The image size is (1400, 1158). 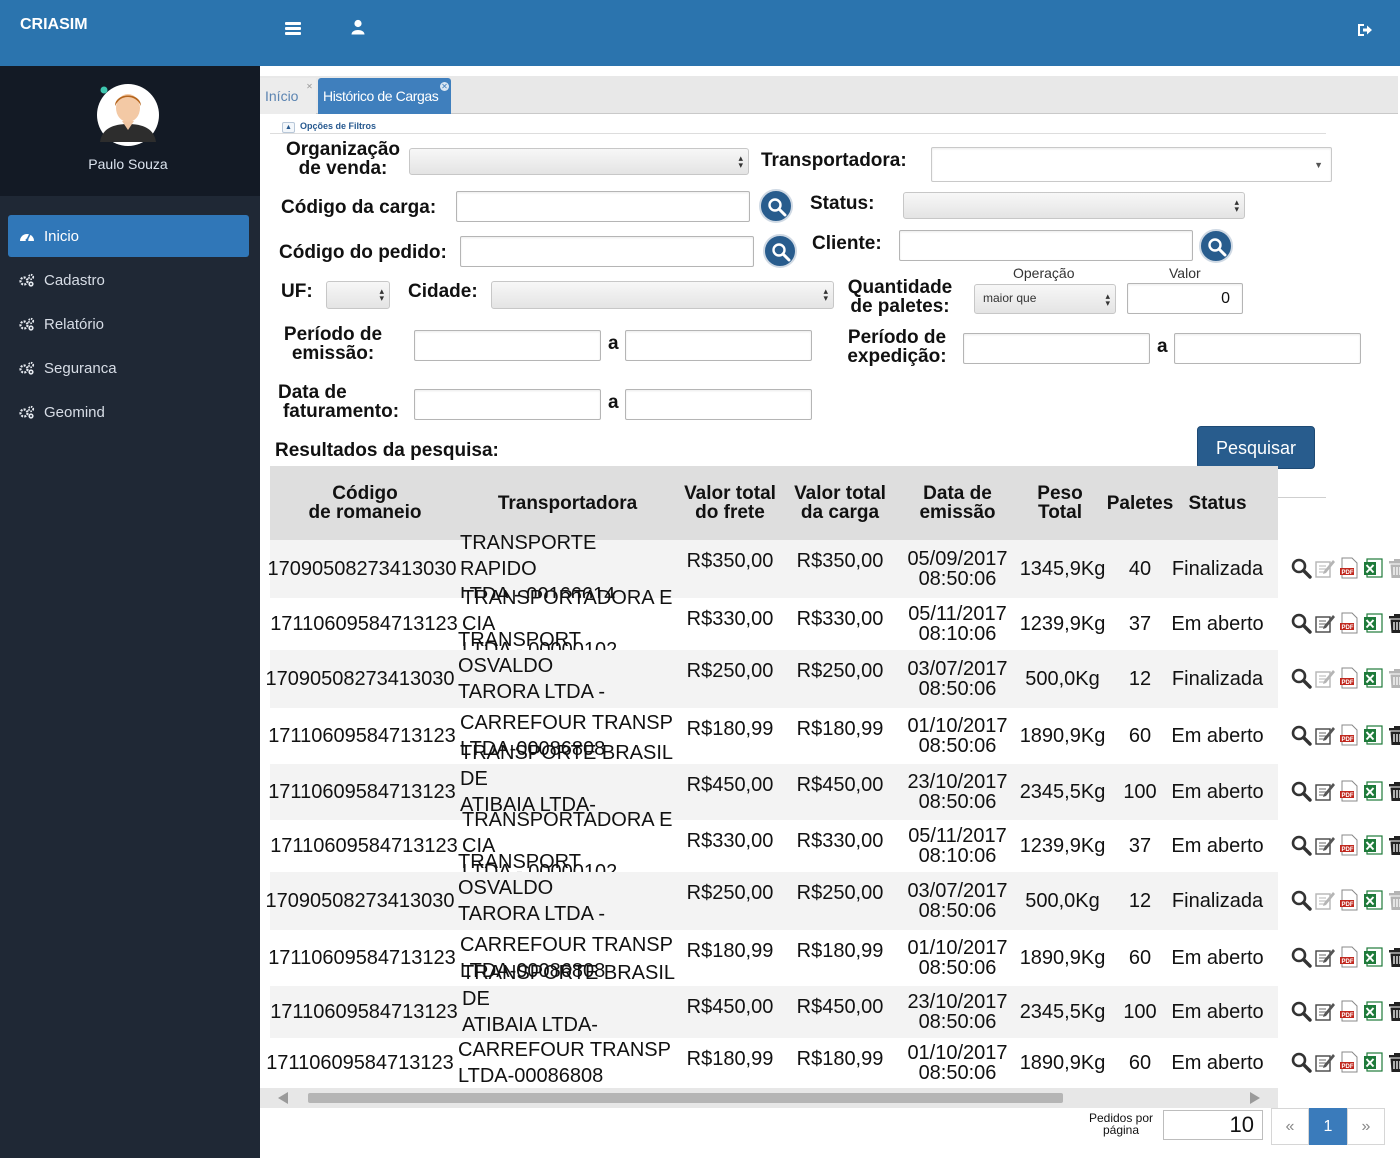 I want to click on faturamento-fim-input, so click(x=718, y=404).